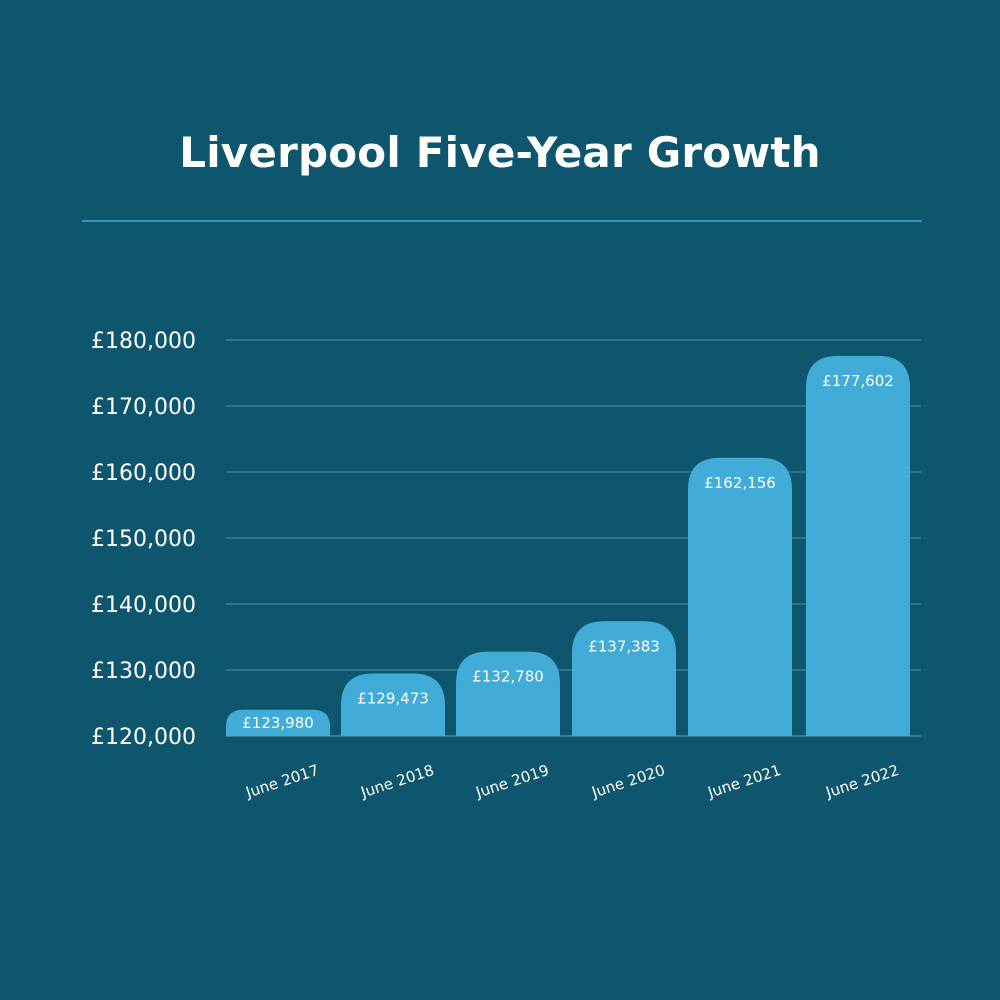 Image resolution: width=1000 pixels, height=1000 pixels. I want to click on x-tick-label: June 2018, so click(397, 781).